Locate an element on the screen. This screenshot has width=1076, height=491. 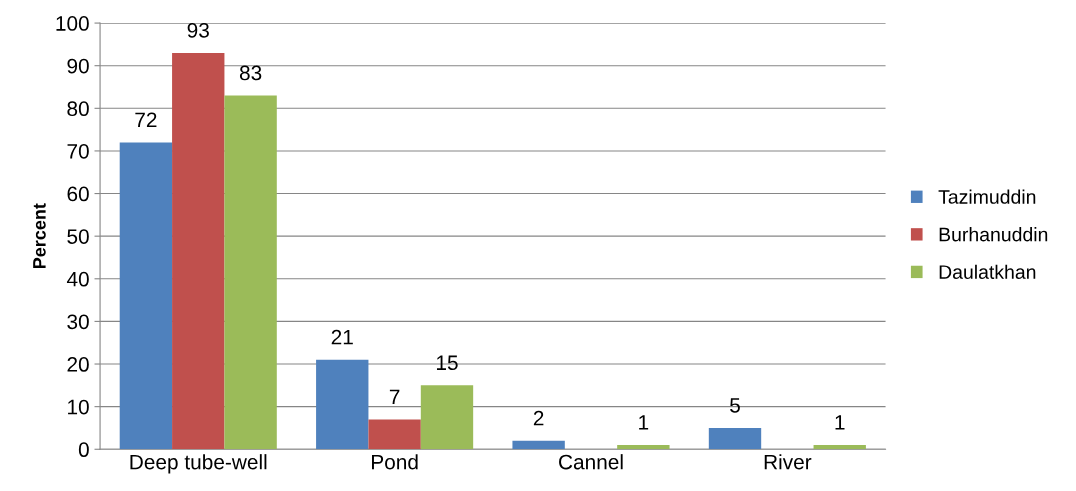
legend-label: Tazimuddin is located at coordinates (987, 196).